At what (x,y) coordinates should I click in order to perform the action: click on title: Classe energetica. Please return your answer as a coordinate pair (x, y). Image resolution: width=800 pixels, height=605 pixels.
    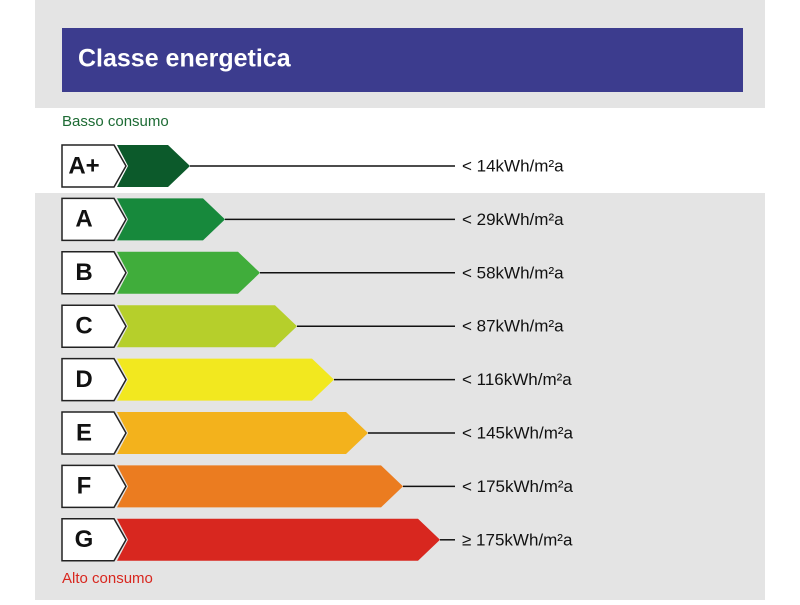
    Looking at the image, I should click on (185, 59).